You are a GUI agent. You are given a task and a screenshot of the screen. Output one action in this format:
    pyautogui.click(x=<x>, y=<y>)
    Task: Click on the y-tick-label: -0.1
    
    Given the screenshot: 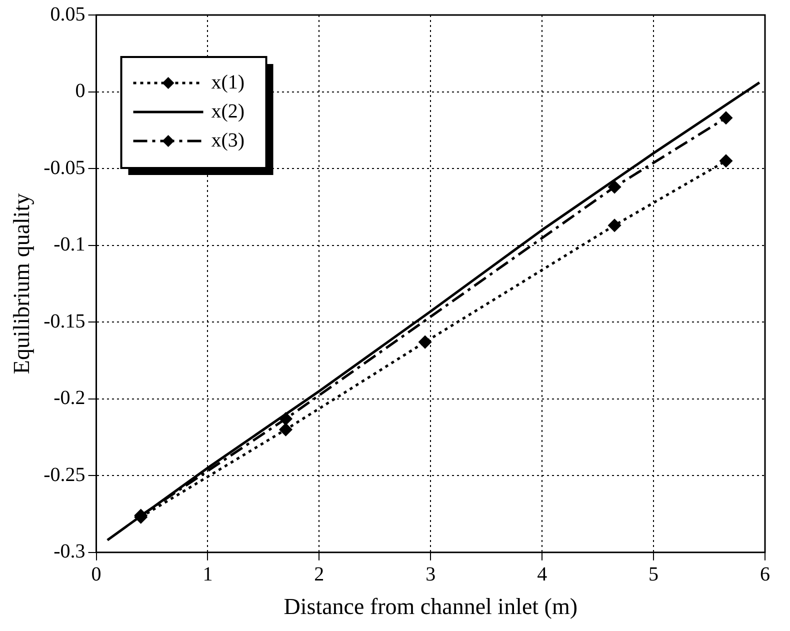 What is the action you would take?
    pyautogui.click(x=70, y=245)
    